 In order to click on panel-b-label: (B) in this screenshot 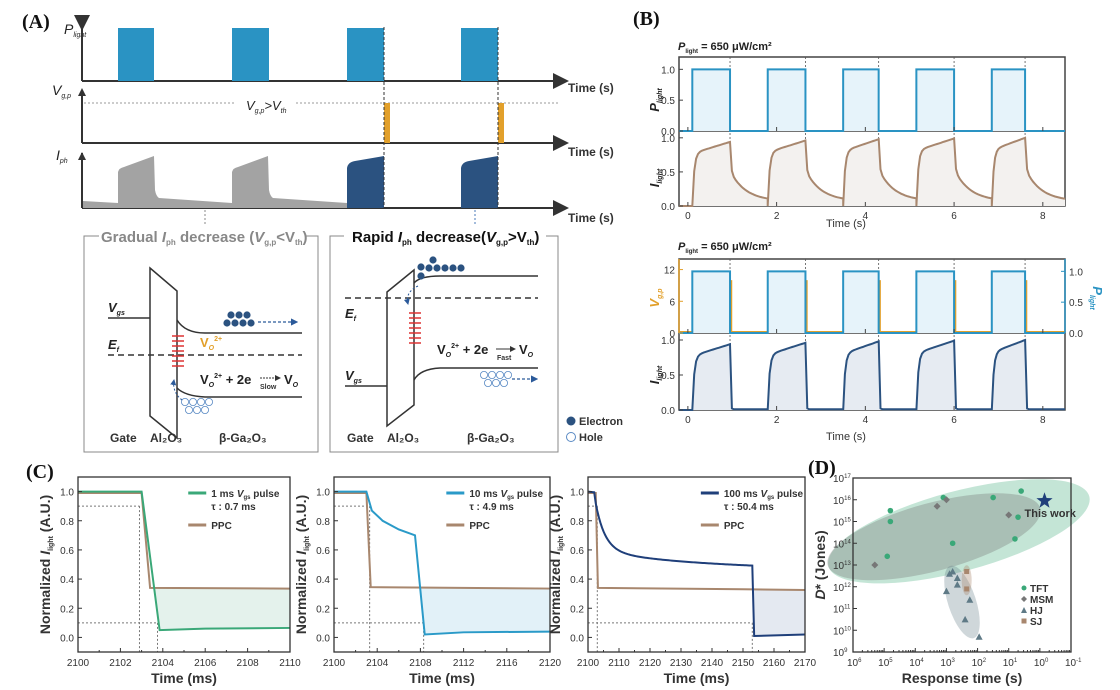, I will do `click(646, 19)`.